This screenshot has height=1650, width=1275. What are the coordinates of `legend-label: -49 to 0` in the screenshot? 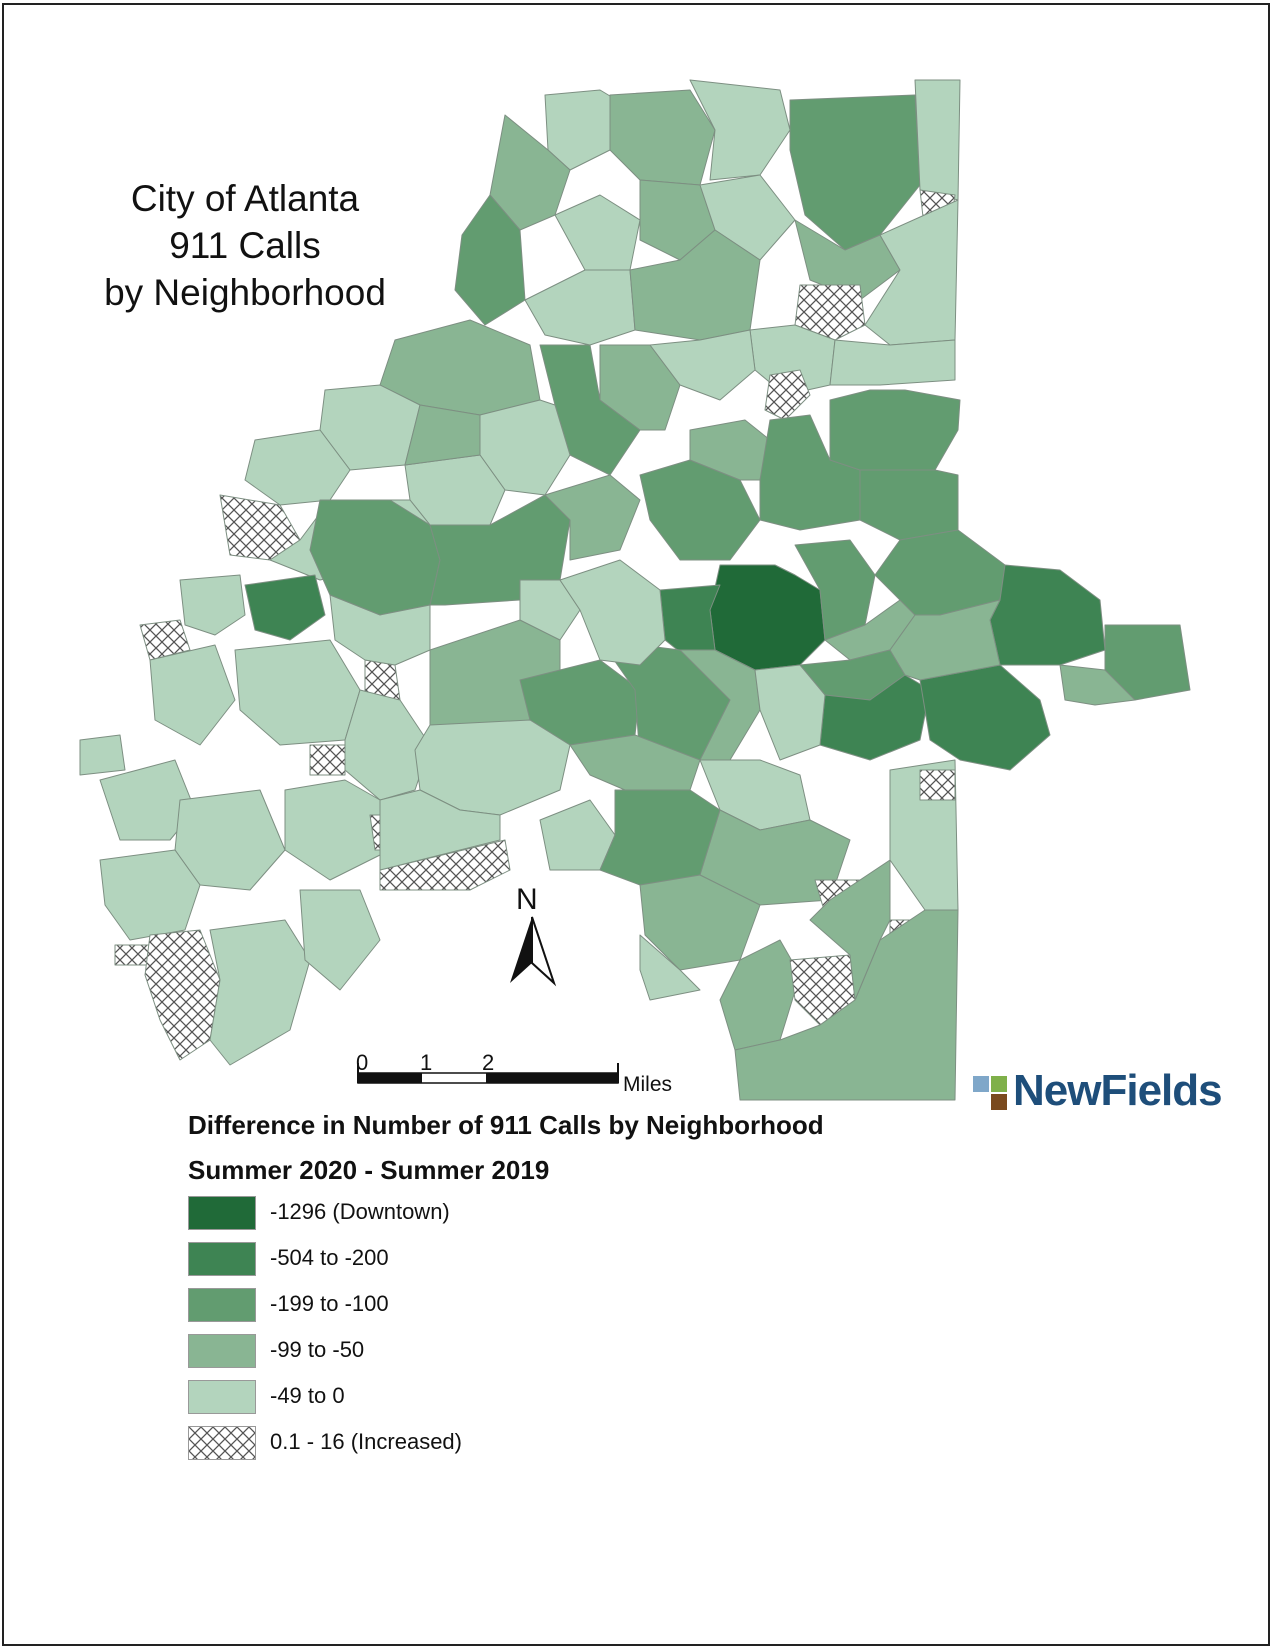 It's located at (307, 1395).